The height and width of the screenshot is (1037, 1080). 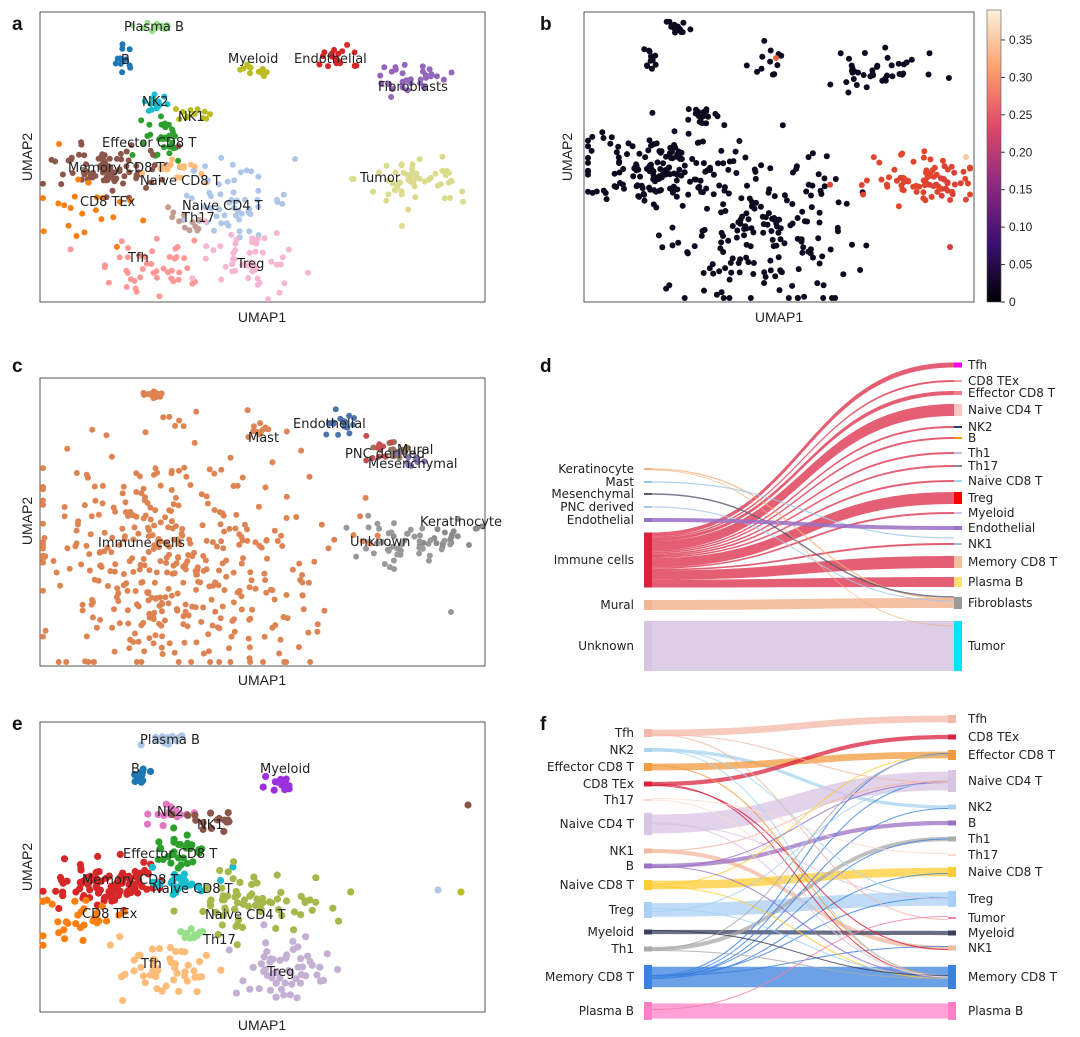 I want to click on sankey-f-right-node-nk2, so click(x=952, y=807).